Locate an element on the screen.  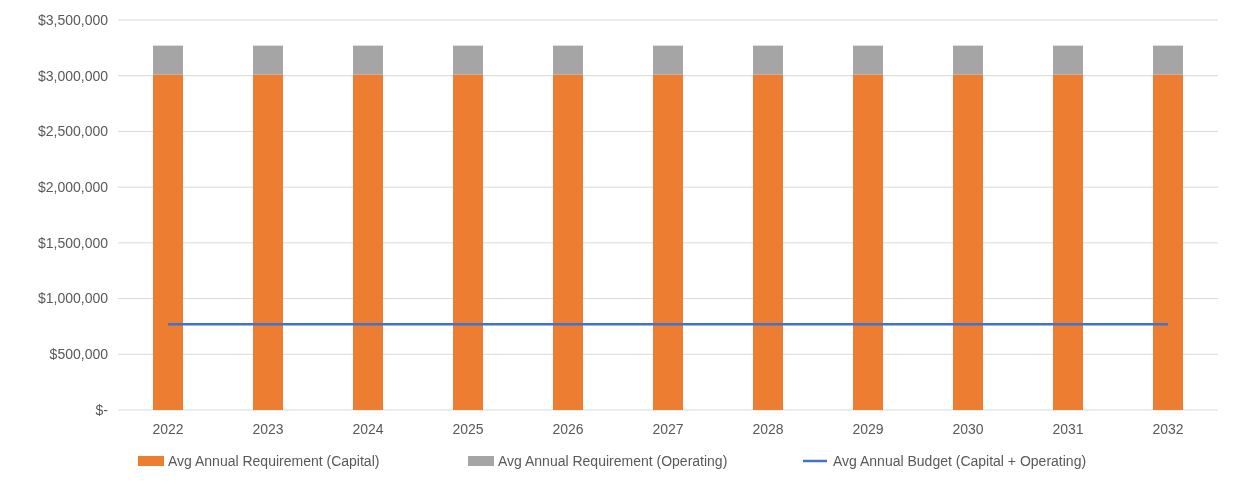
x-tick-label: 2022 is located at coordinates (168, 429).